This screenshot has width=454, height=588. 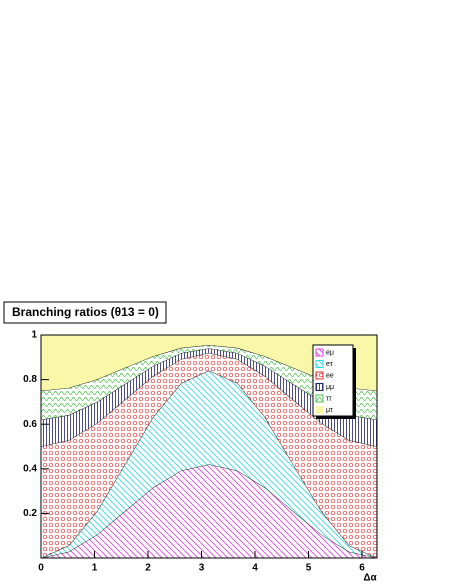 I want to click on legend-box, so click(x=333, y=380).